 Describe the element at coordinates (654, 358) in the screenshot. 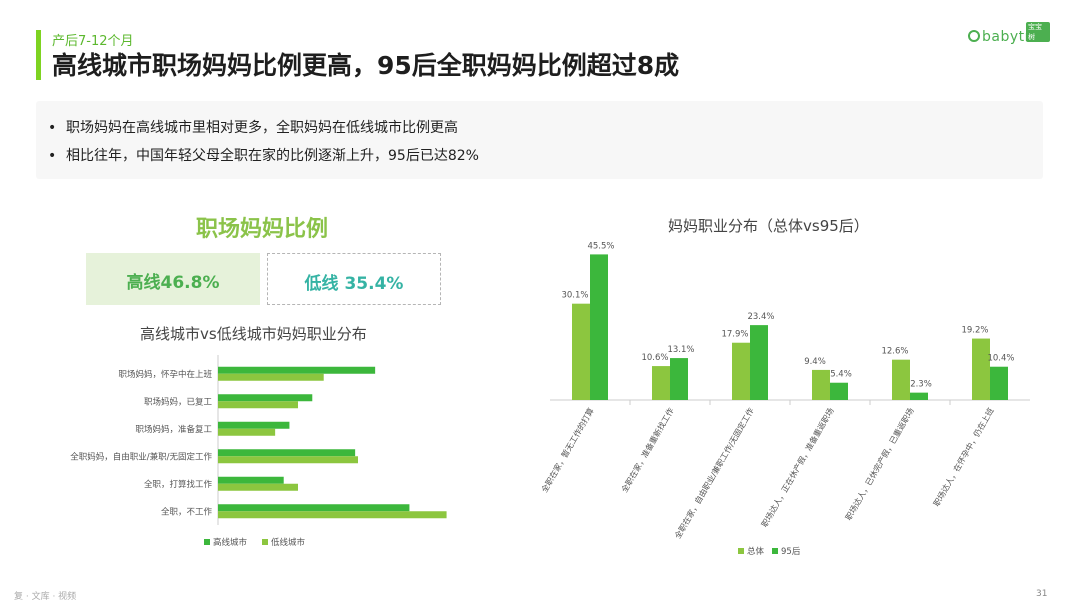

I see `data-label: 10.6%` at that location.